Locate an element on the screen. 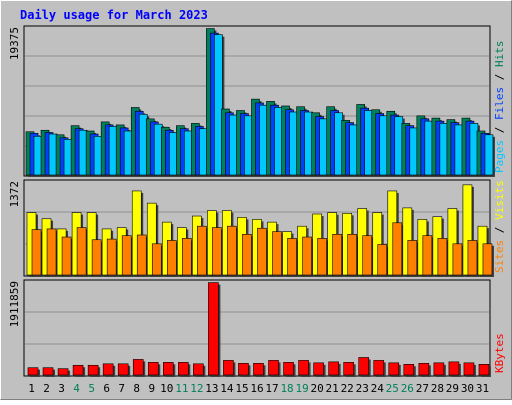  bar-kbytes-day-9-fill is located at coordinates (153, 369).